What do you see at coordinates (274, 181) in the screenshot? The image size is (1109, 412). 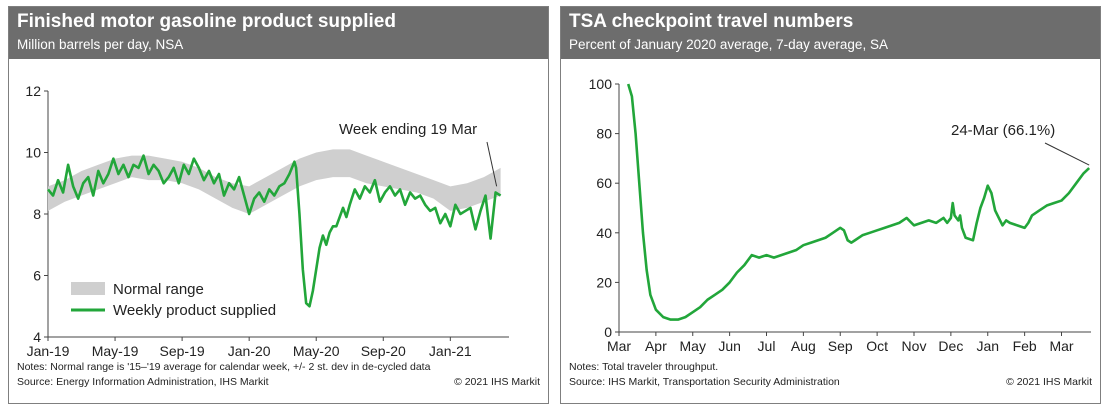 I see `normal-range-band` at bounding box center [274, 181].